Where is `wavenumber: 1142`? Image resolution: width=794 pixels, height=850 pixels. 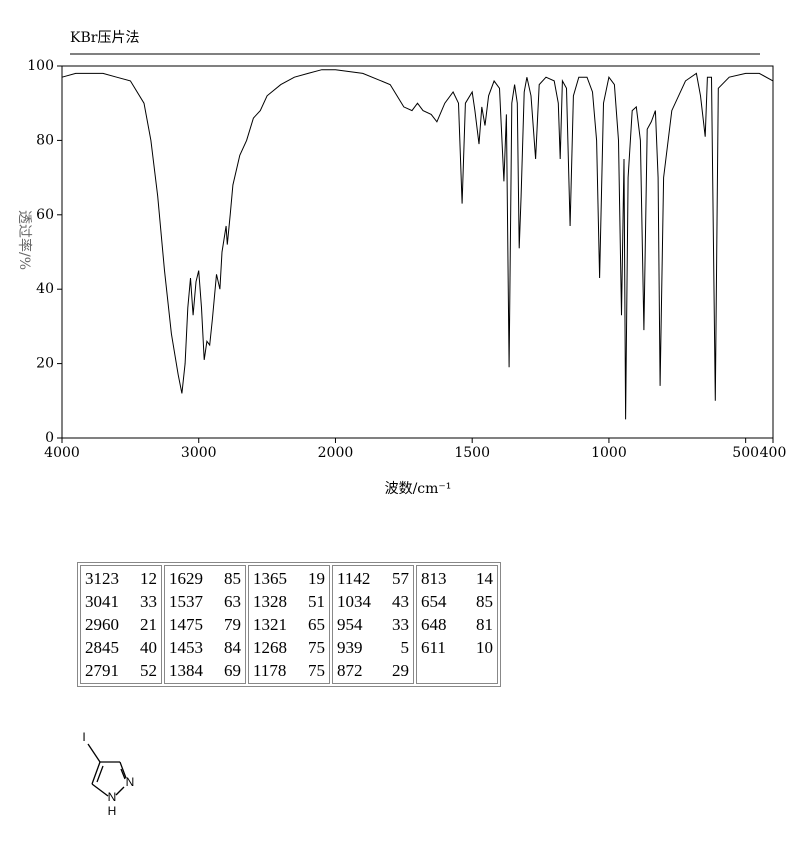
wavenumber: 1142 is located at coordinates (354, 578).